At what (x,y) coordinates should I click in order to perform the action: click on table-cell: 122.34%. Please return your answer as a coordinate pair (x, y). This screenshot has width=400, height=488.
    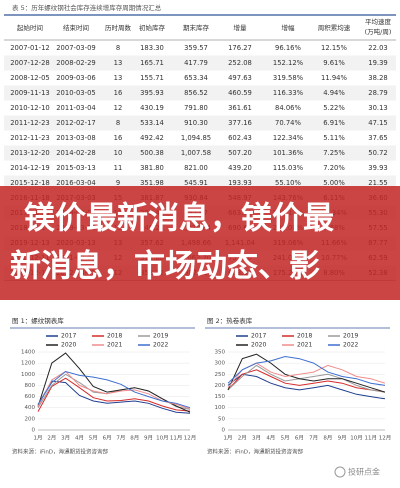
    Looking at the image, I should click on (288, 138).